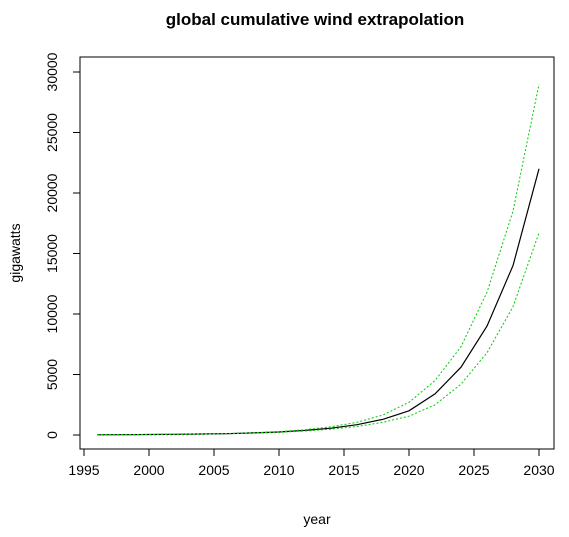 The image size is (569, 537). Describe the element at coordinates (311, 463) in the screenshot. I see `x-axis: 1995 2000 2005 2010 2015 2020 2025 2030` at that location.